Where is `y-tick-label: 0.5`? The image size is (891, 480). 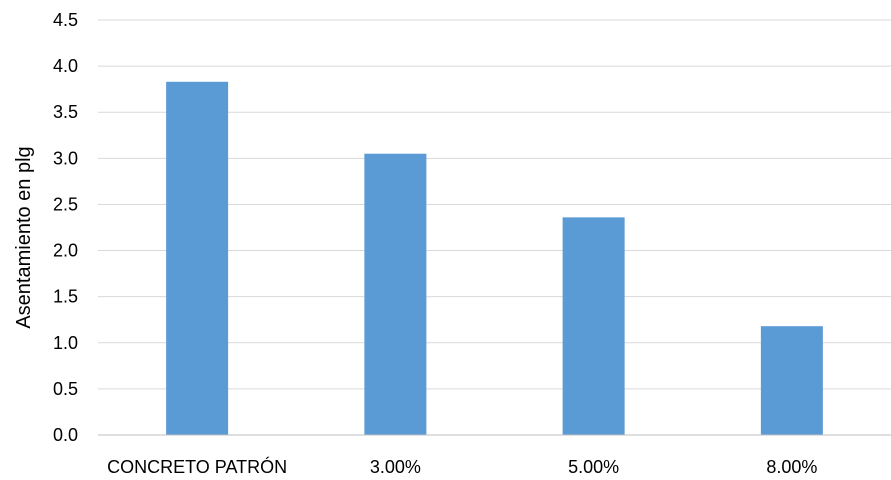 y-tick-label: 0.5 is located at coordinates (65, 389).